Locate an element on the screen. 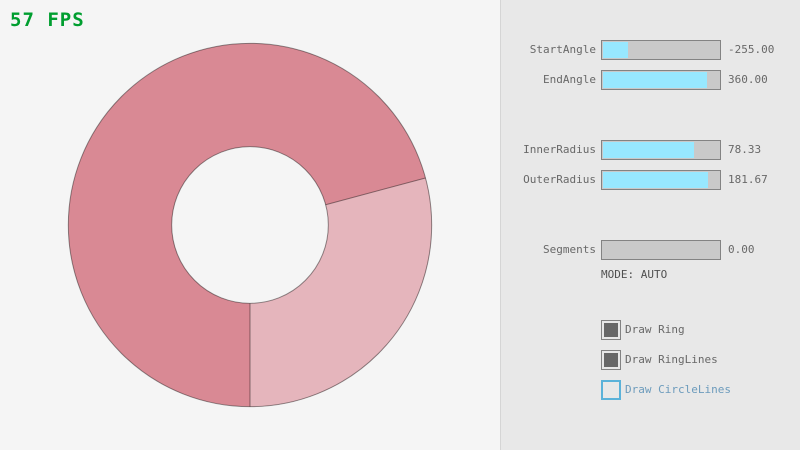  checkbox-row-draw-circlelines: Draw CircleLines is located at coordinates (650, 390).